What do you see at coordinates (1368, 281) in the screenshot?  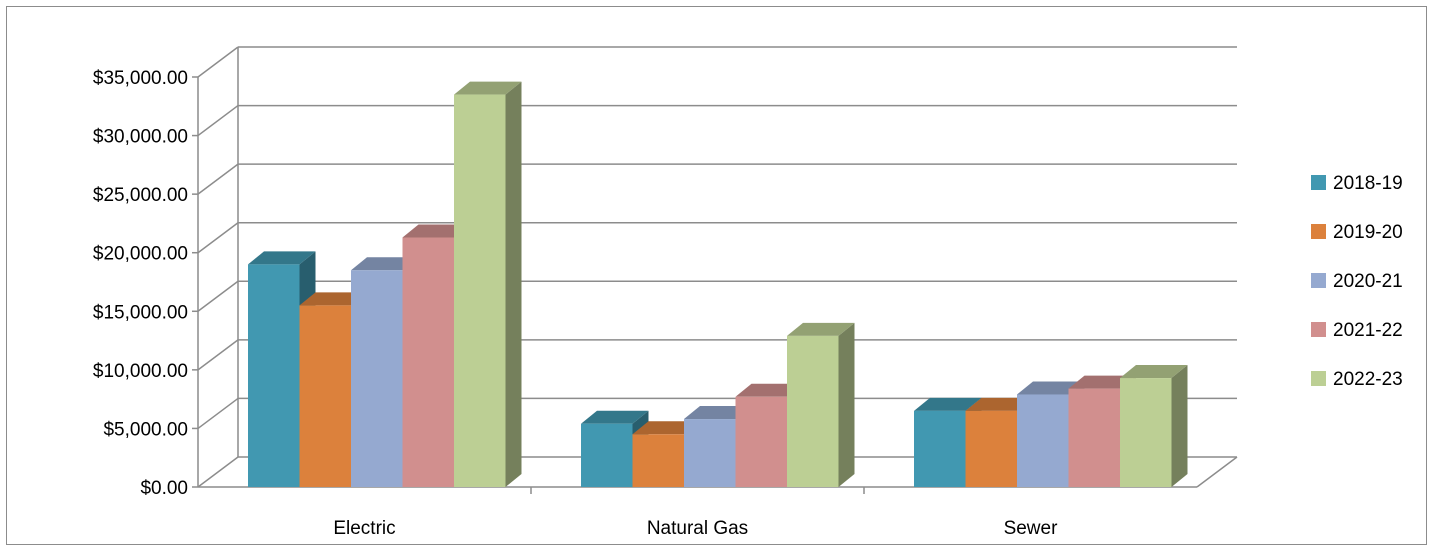 I see `legend-label: 2020-21` at bounding box center [1368, 281].